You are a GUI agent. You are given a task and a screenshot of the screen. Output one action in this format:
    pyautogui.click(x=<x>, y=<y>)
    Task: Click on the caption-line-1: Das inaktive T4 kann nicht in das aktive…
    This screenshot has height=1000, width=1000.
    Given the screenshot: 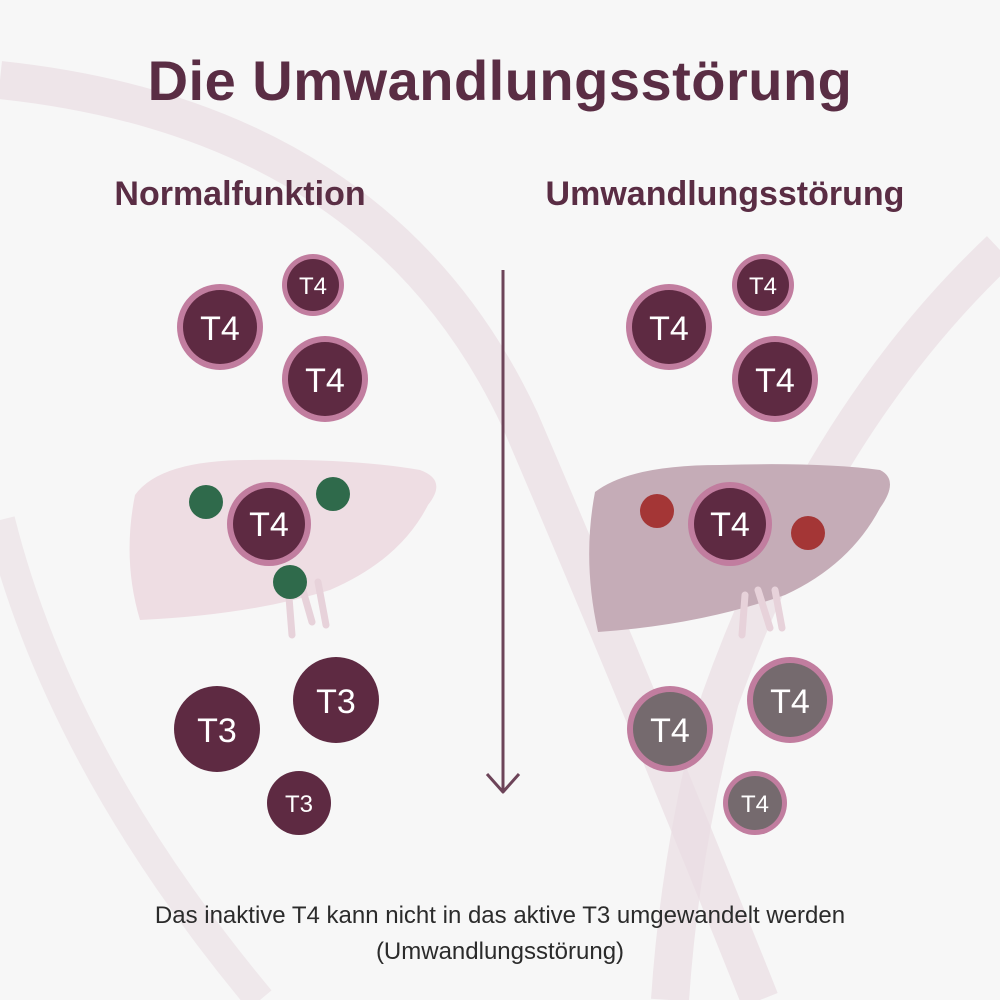 What is the action you would take?
    pyautogui.click(x=500, y=915)
    